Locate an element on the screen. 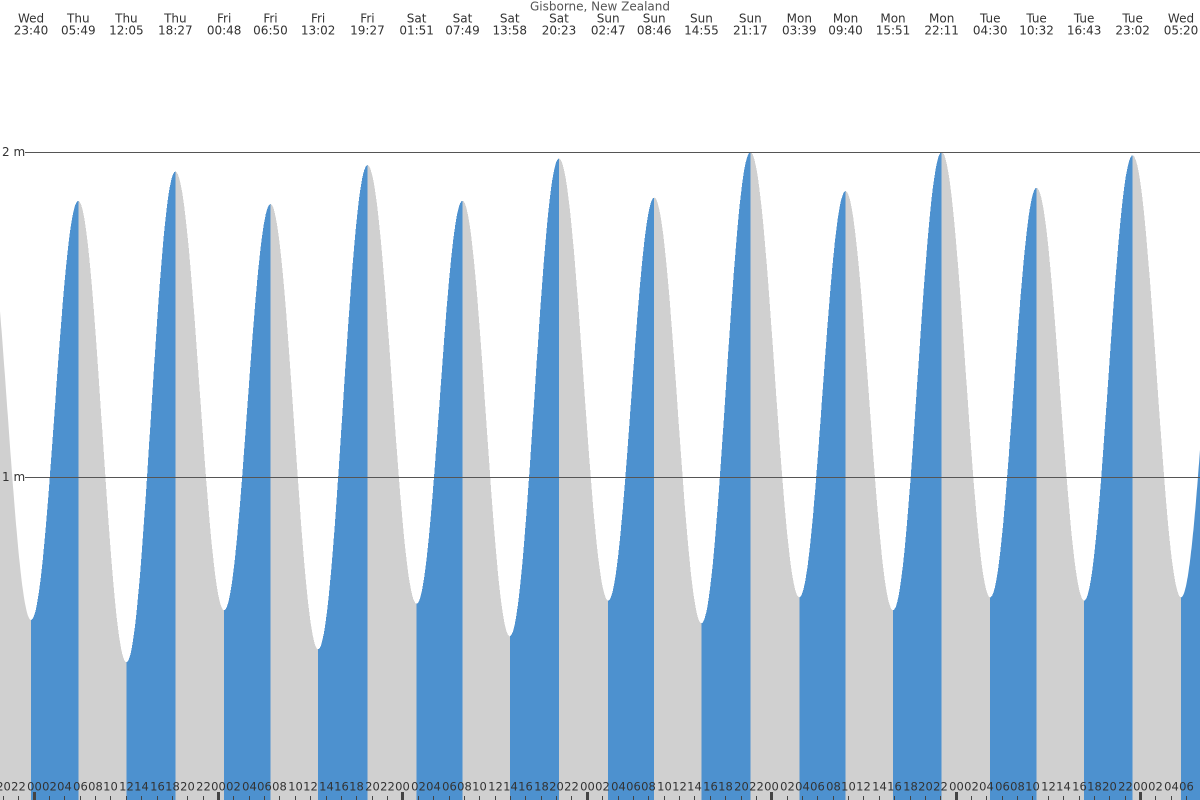 The width and height of the screenshot is (1200, 800). extreme-time: 03:39 is located at coordinates (799, 31).